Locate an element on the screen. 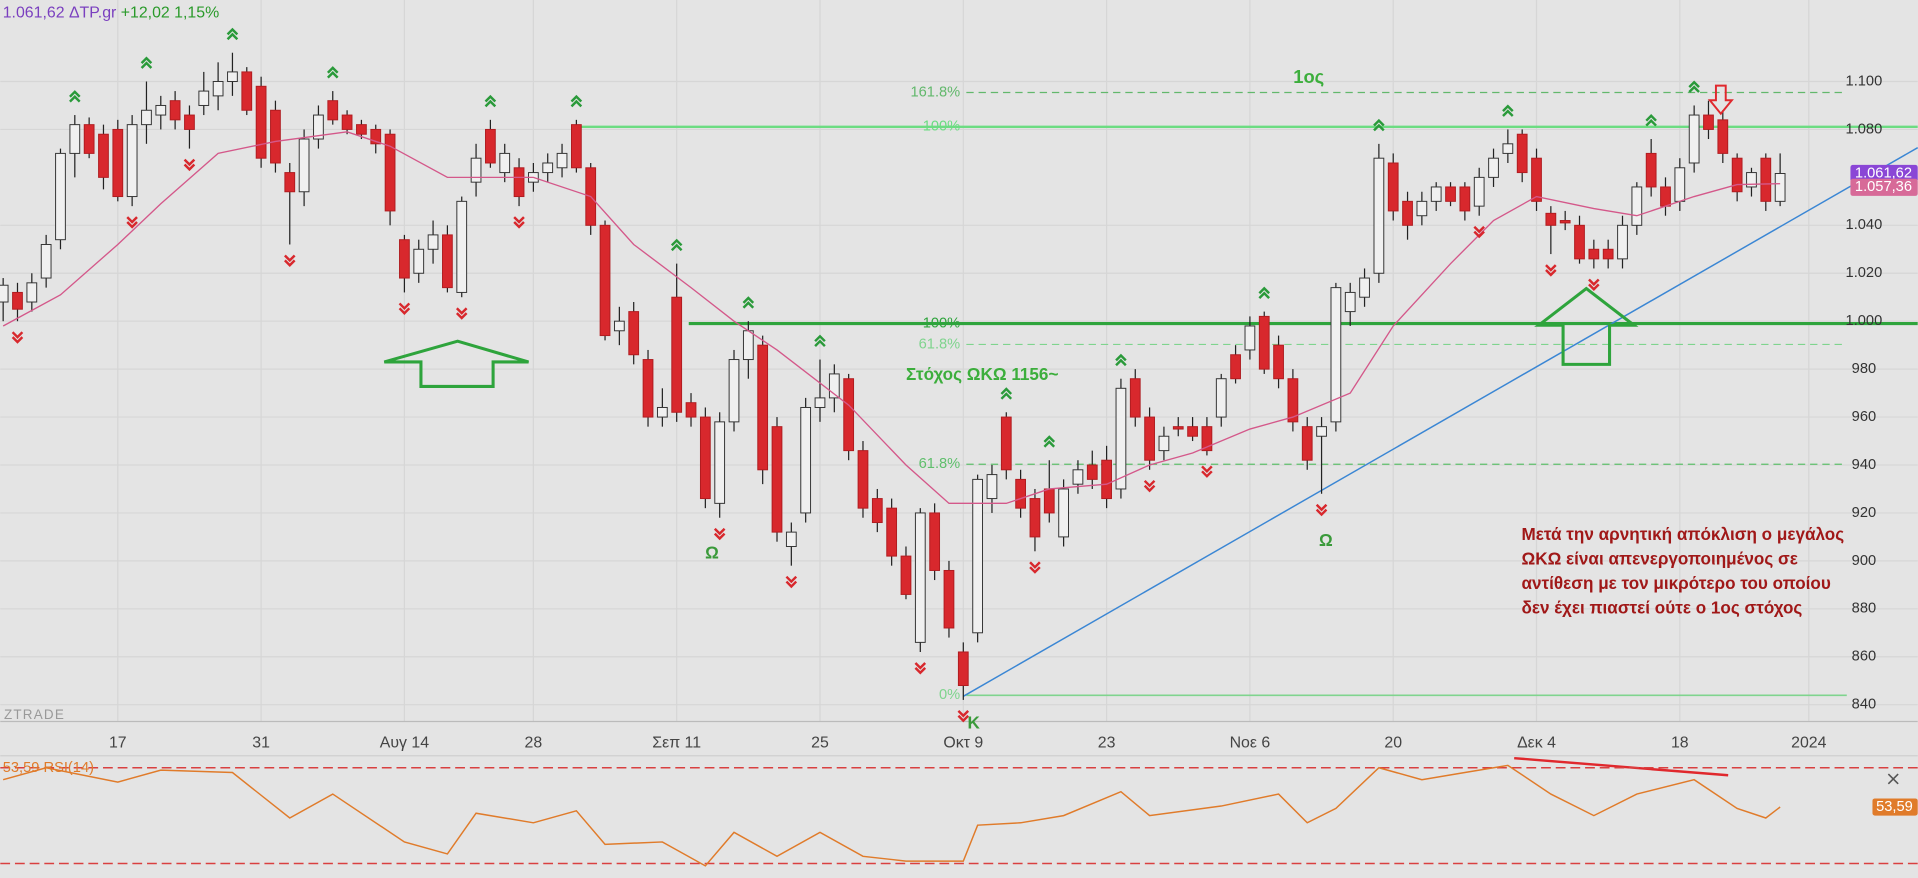 This screenshot has height=878, width=1918. price-label: 1.061,62 is located at coordinates (1883, 173).